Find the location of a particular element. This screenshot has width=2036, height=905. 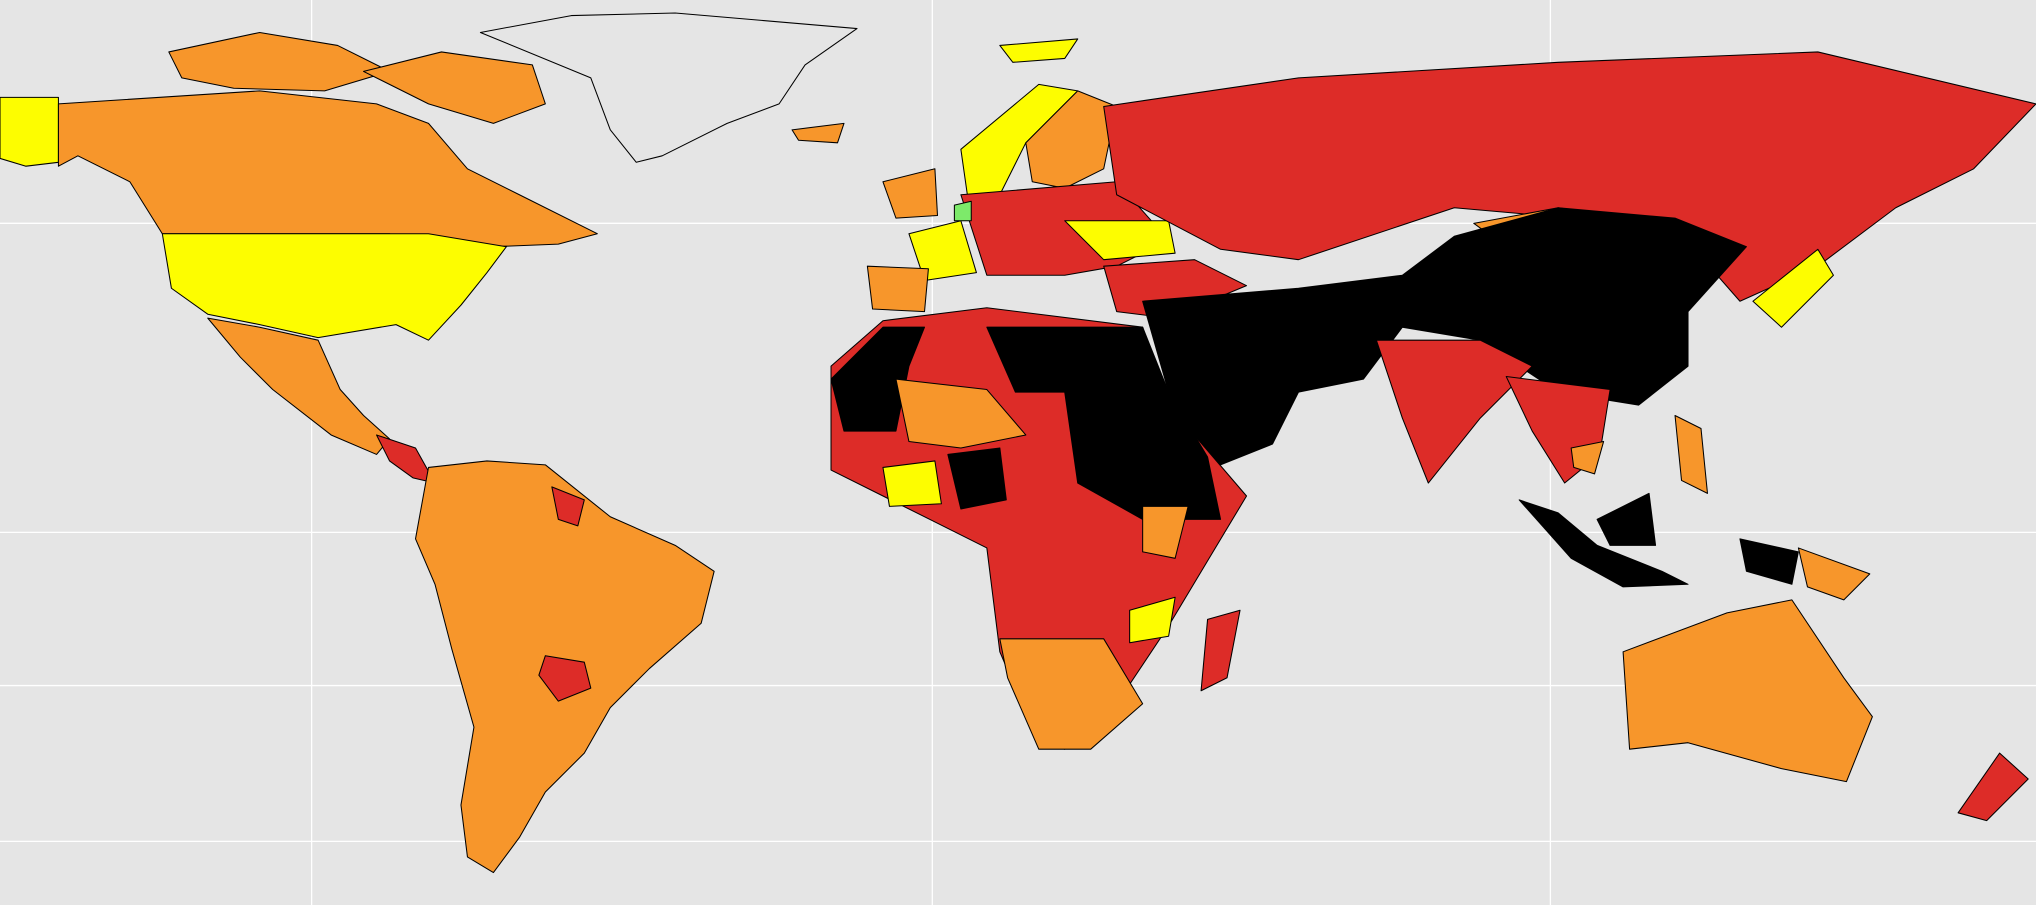

new-guinea-west is located at coordinates (1769, 561).